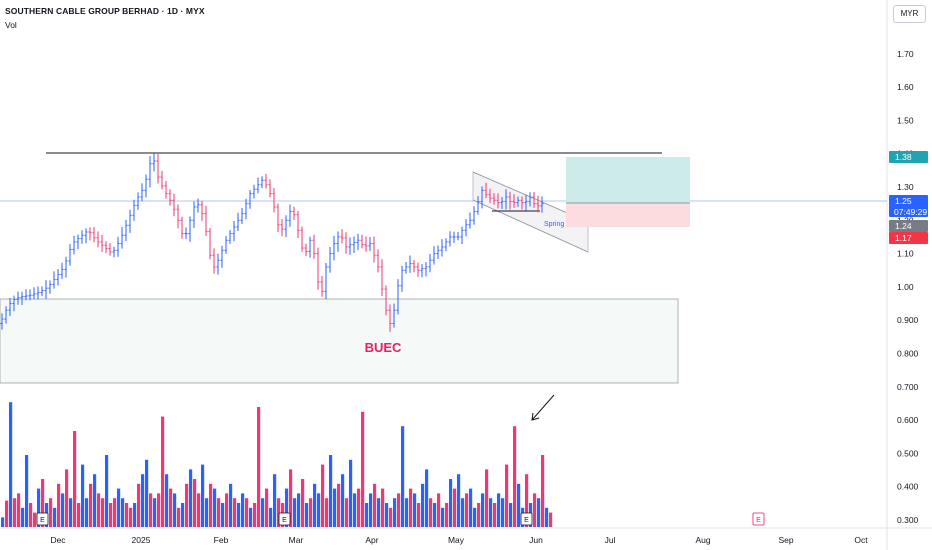  Describe the element at coordinates (530, 226) in the screenshot. I see `channel-lower` at that location.